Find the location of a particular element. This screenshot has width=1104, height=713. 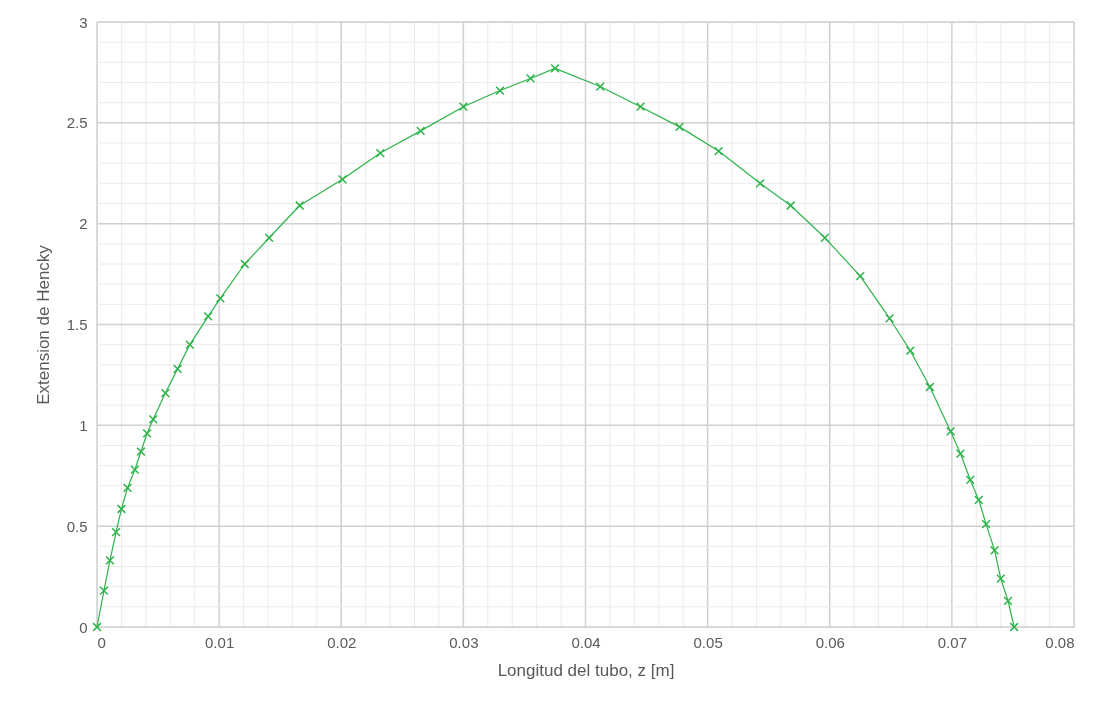

x-axis-title: Longitud del tubo, z [m] is located at coordinates (586, 670).